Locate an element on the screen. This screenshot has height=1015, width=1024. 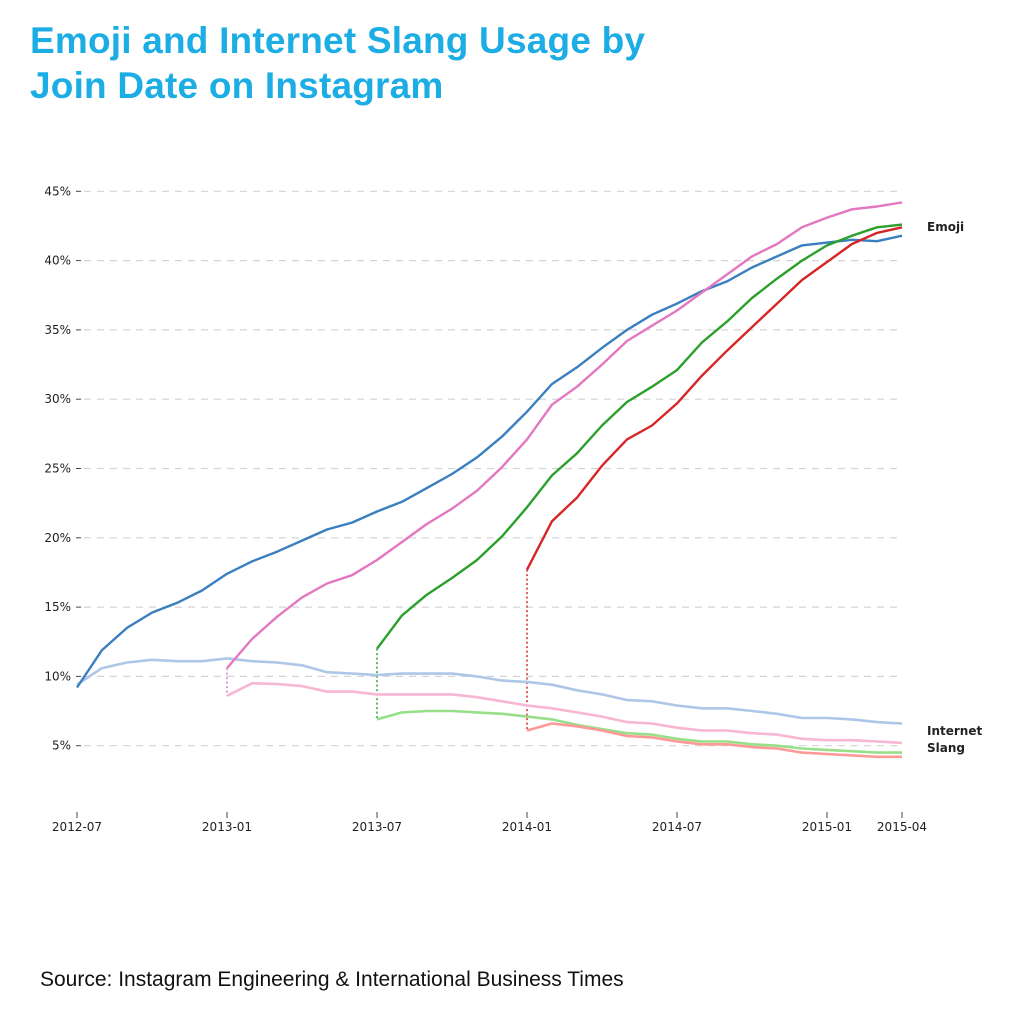
chart-title-line-2: Join Date on Instagram is located at coordinates (237, 85).